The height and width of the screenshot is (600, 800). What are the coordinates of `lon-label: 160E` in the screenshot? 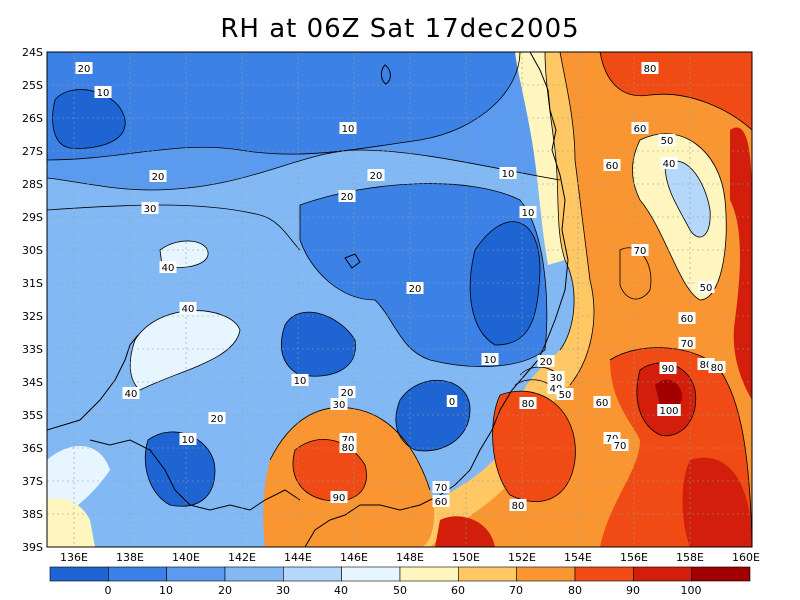 It's located at (746, 557).